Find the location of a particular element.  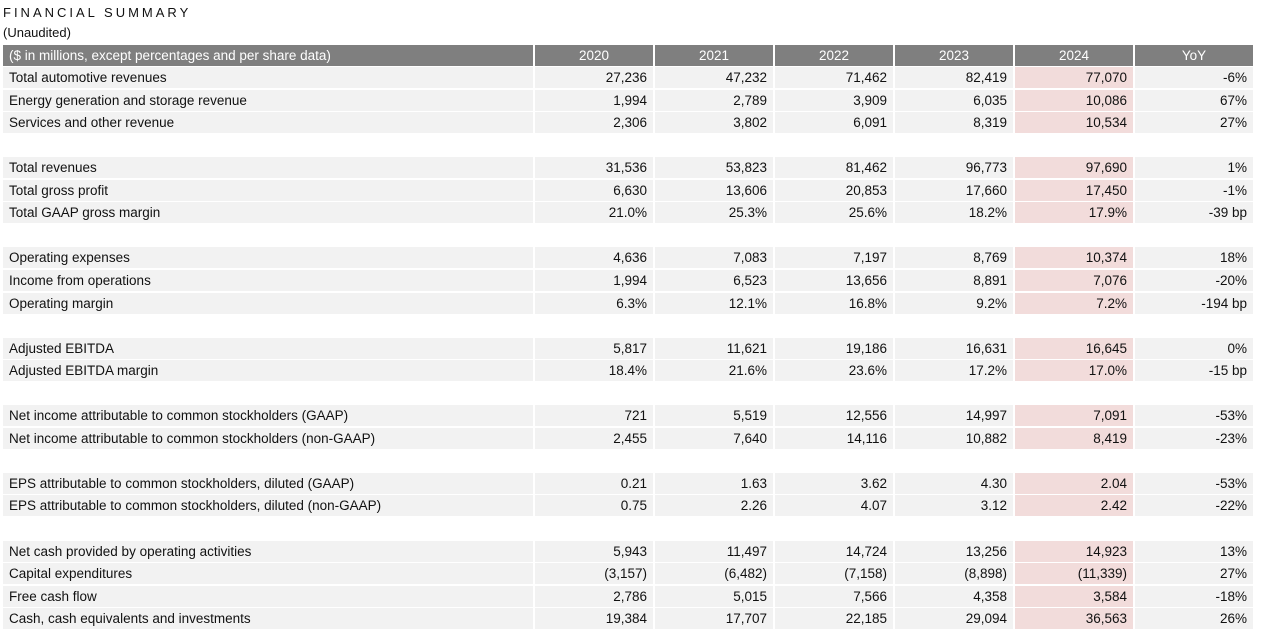

cell-value: (7,158) is located at coordinates (834, 574).